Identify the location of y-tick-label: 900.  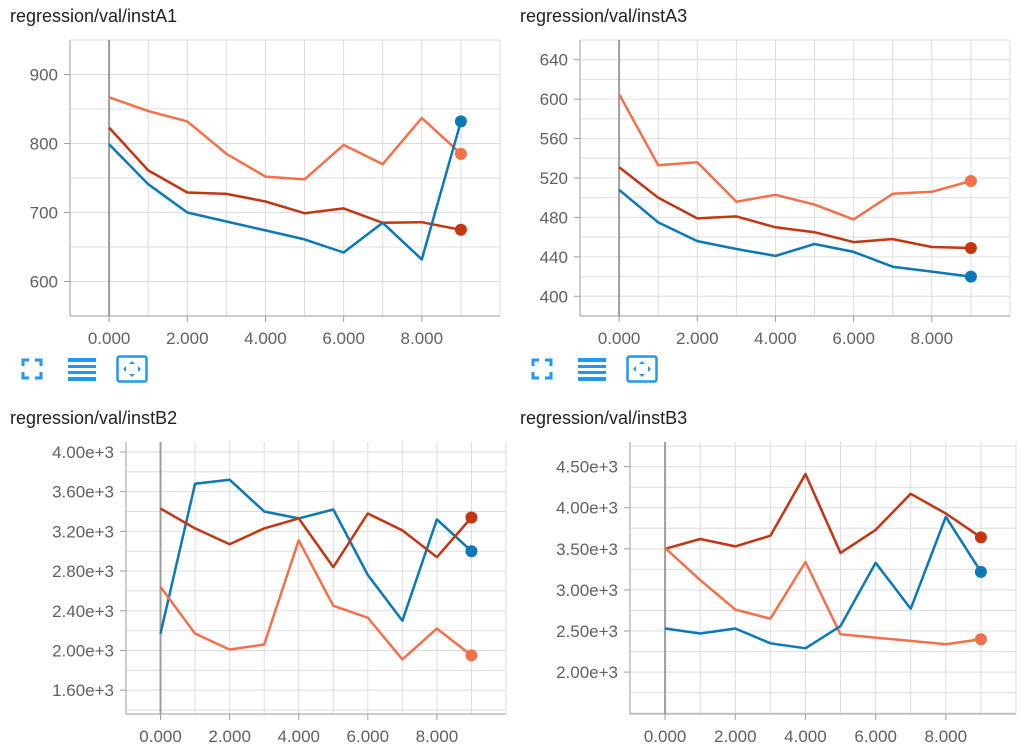
(44, 75).